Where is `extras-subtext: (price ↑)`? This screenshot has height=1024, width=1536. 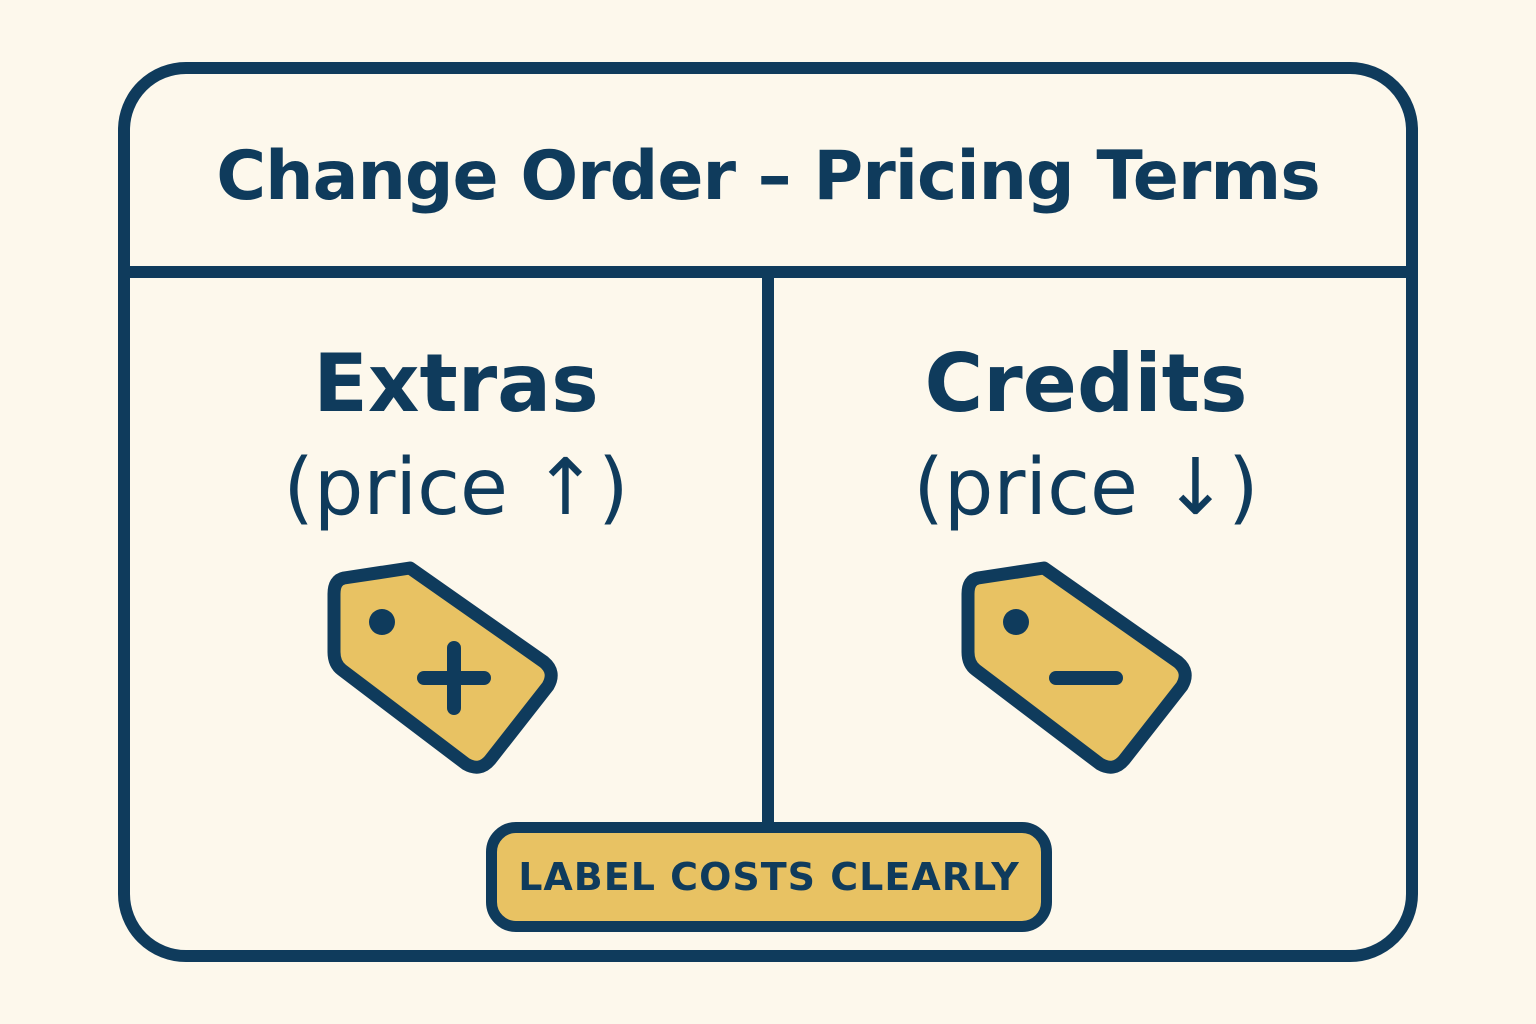
extras-subtext: (price ↑) is located at coordinates (456, 488).